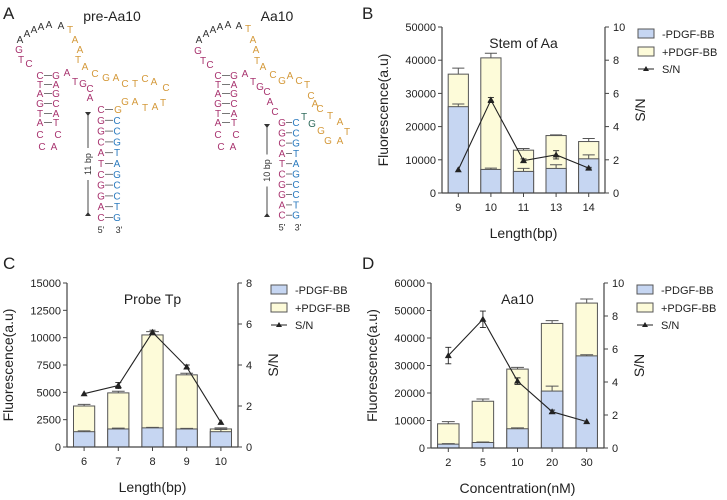 This screenshot has width=727, height=500. What do you see at coordinates (9, 263) in the screenshot?
I see `panel-label-c: C` at bounding box center [9, 263].